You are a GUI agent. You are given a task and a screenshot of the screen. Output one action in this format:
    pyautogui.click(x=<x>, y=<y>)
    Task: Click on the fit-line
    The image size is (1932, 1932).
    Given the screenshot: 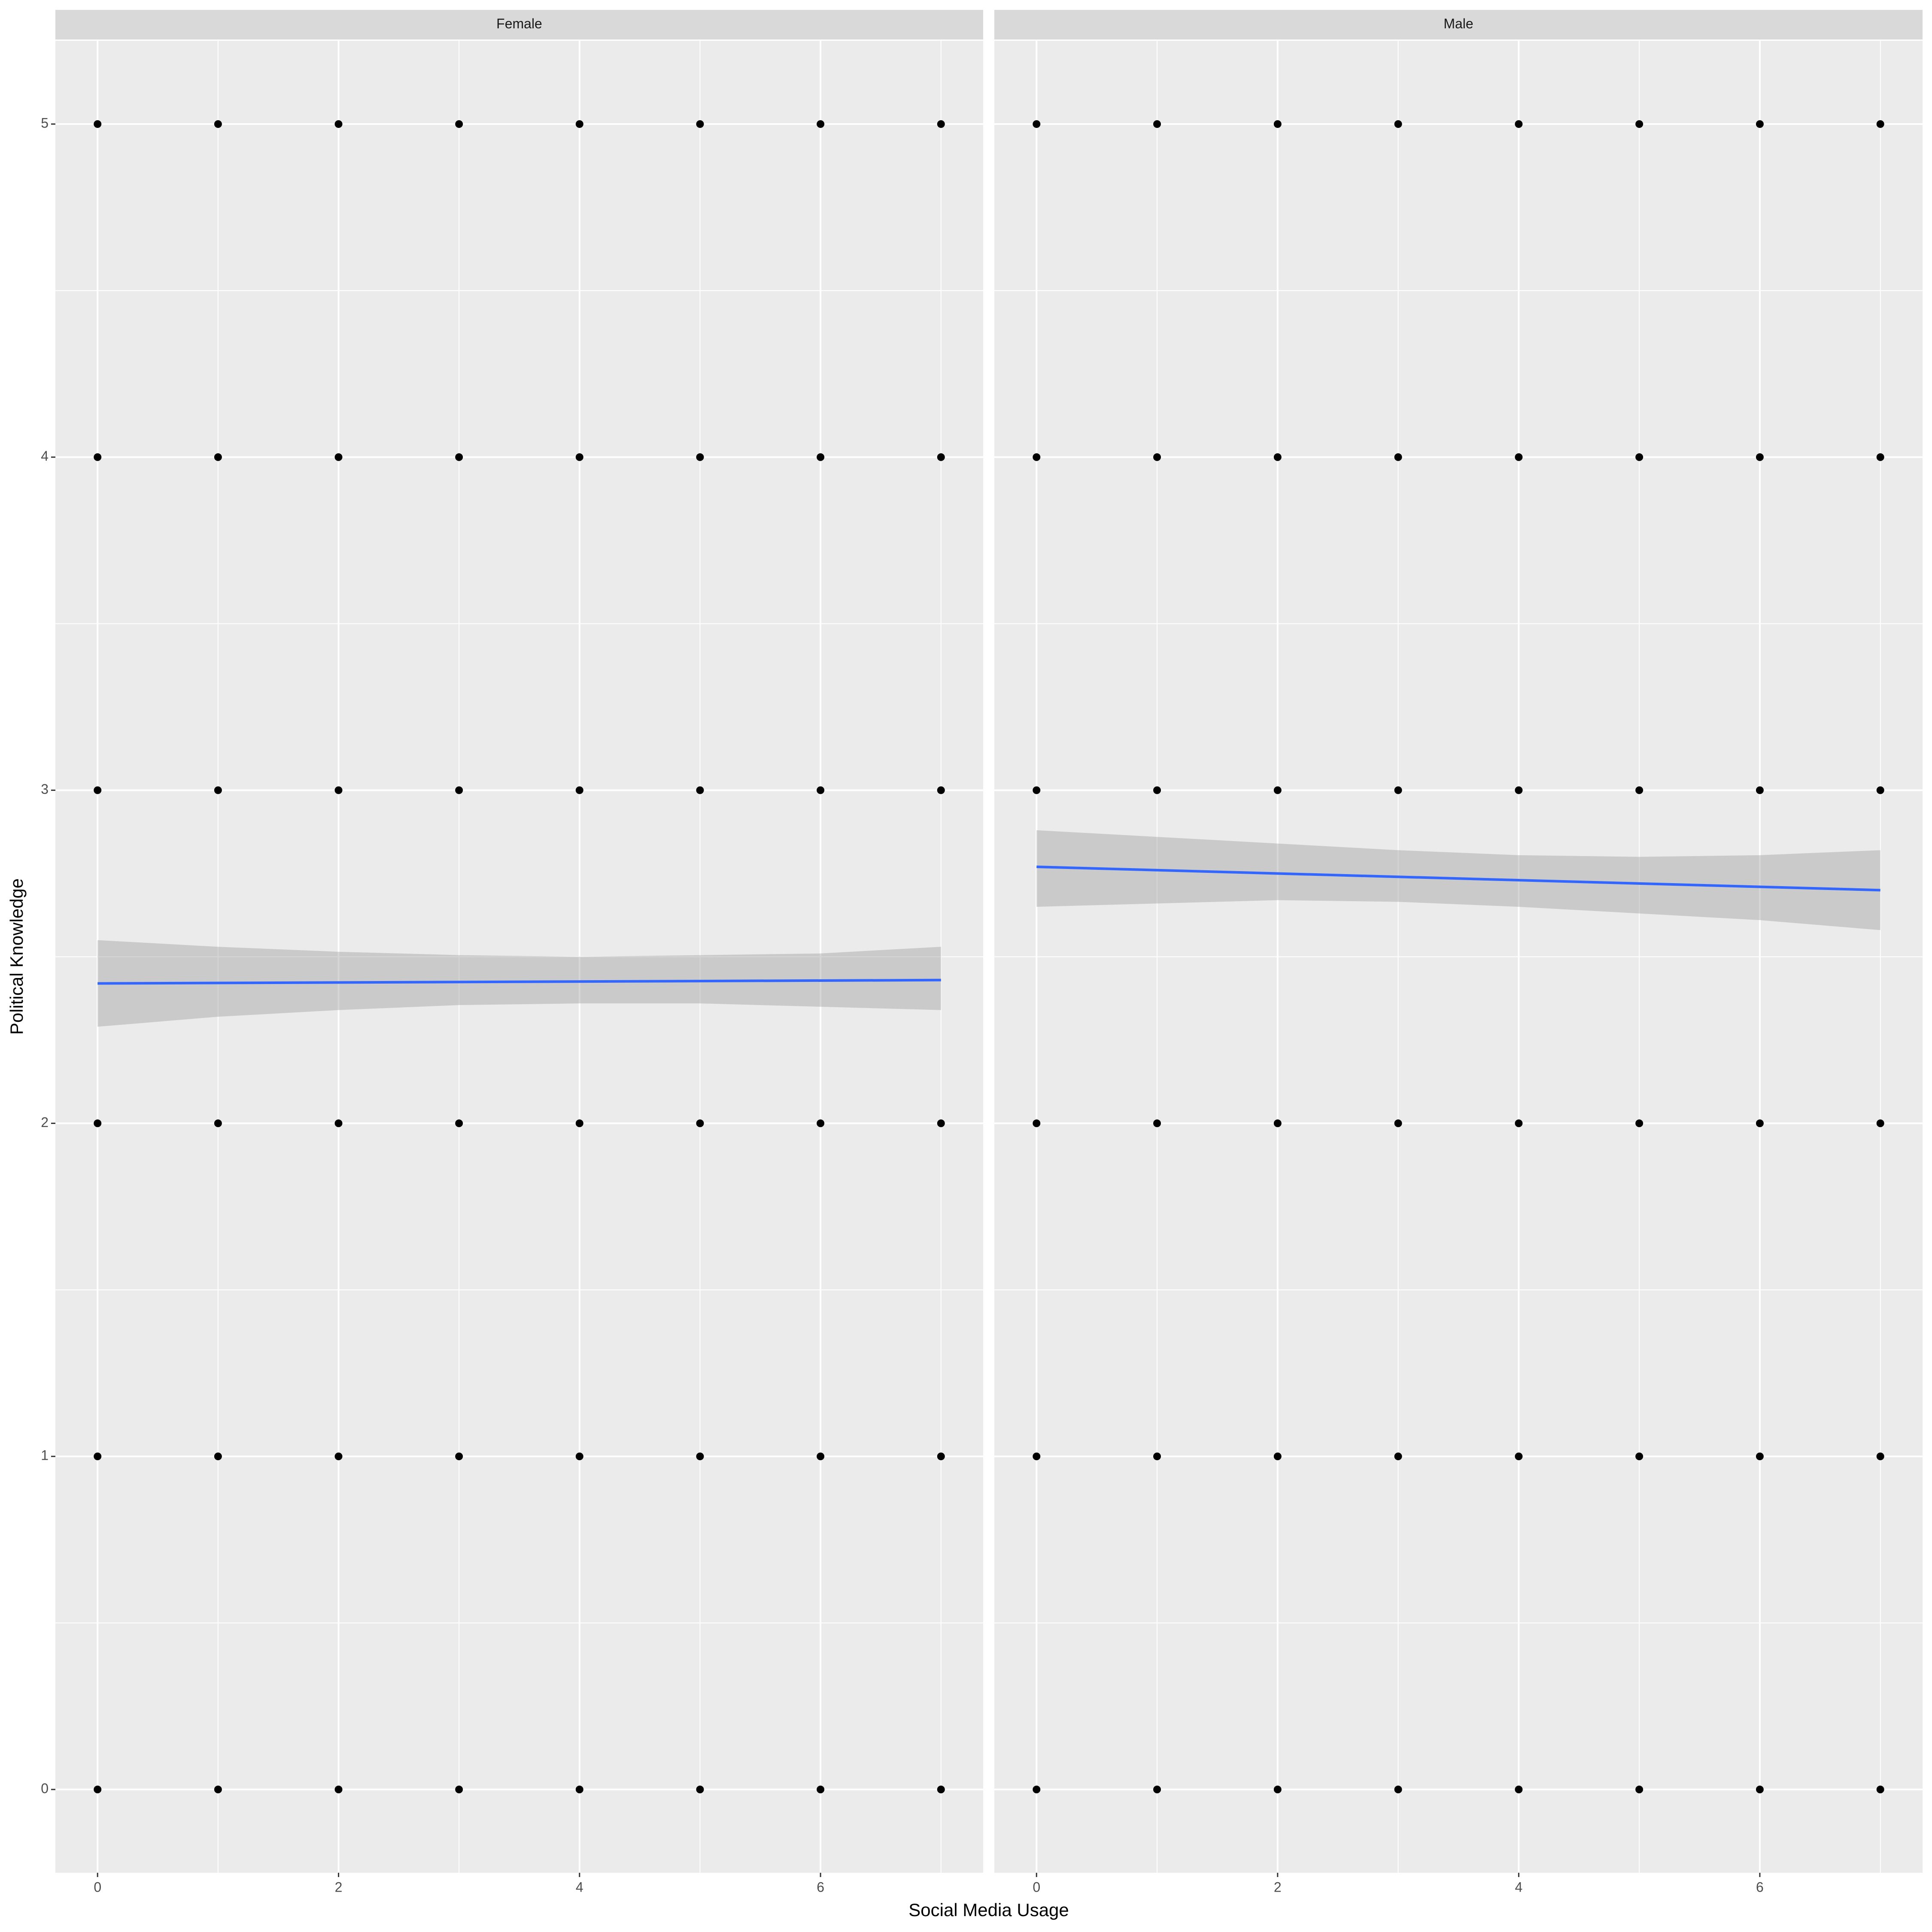 What is the action you would take?
    pyautogui.click(x=519, y=981)
    